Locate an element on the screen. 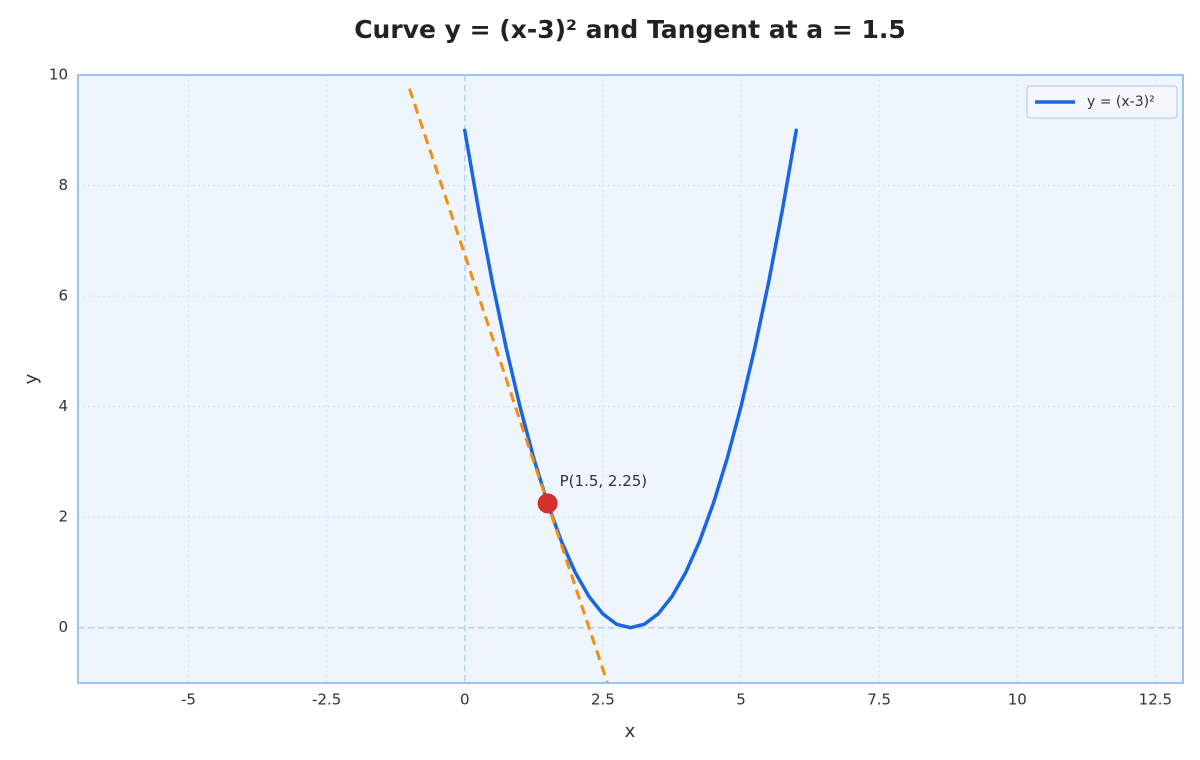  legend-box is located at coordinates (1102, 102).